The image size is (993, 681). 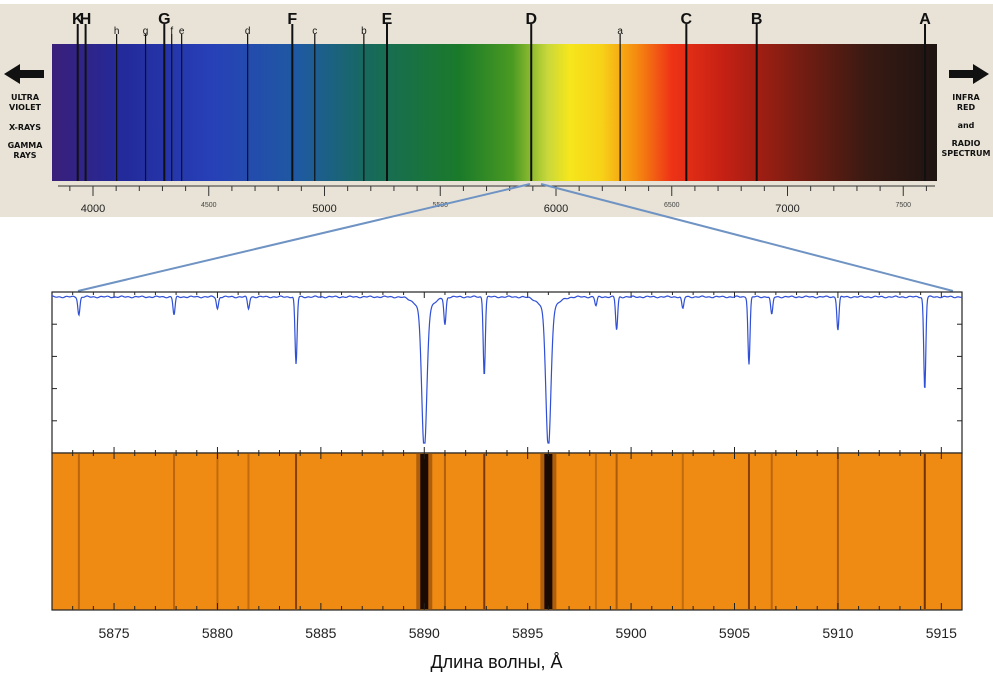 What do you see at coordinates (304, 237) in the screenshot?
I see `connector-left` at bounding box center [304, 237].